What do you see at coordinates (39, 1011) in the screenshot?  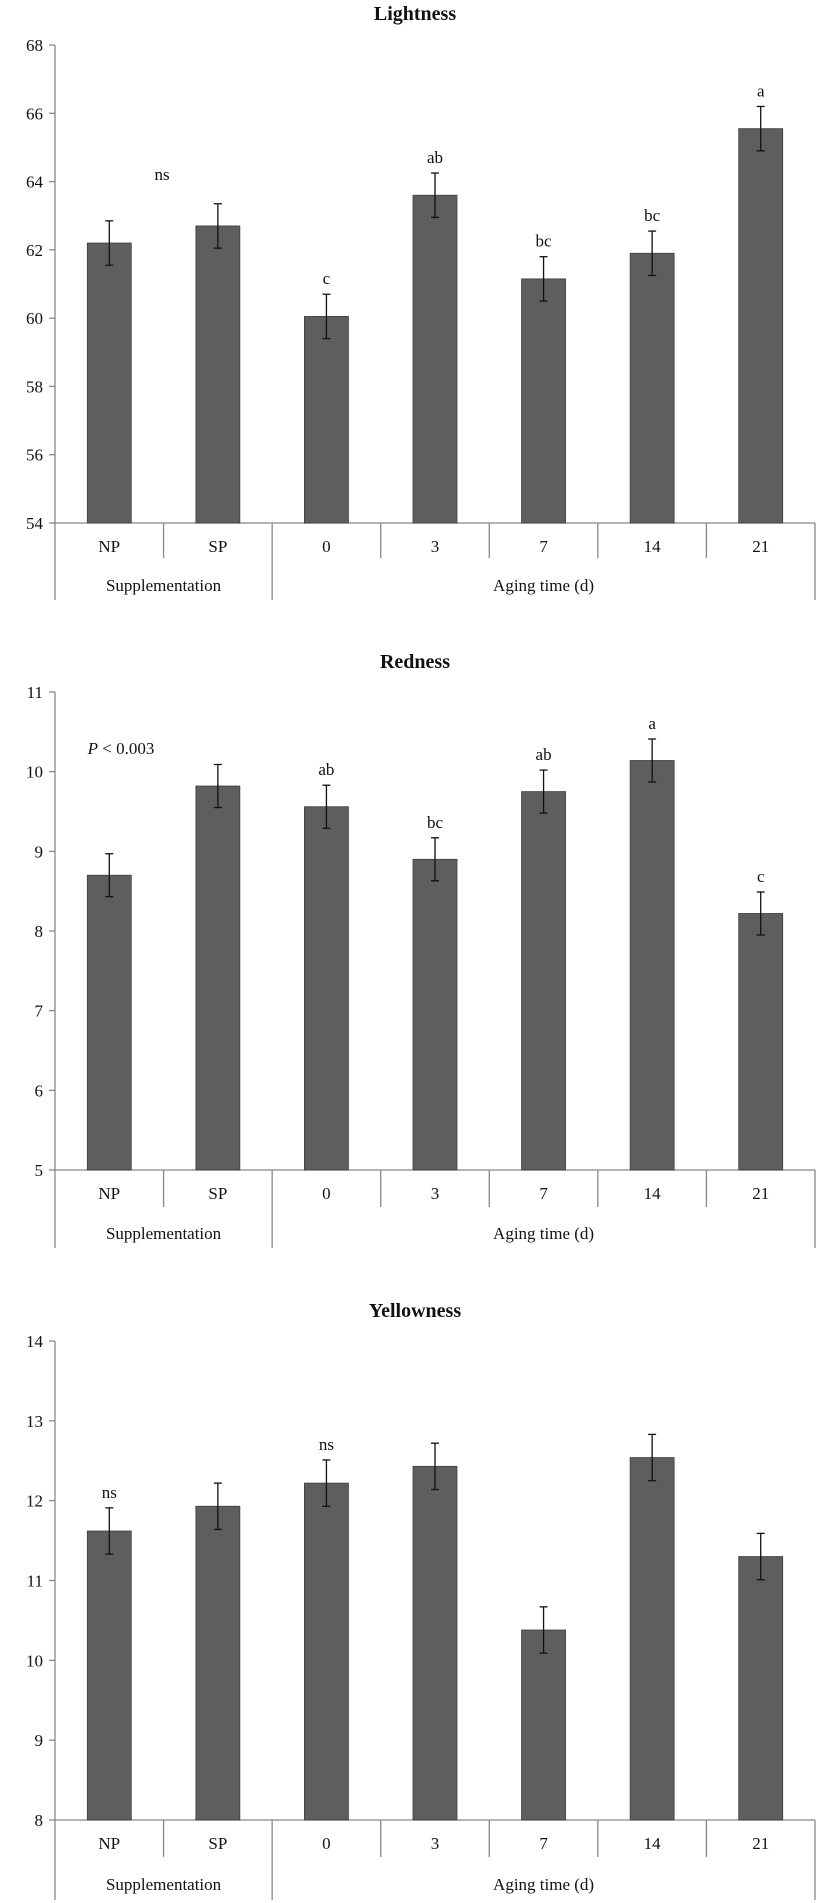 I see `y-tick-label: 7` at bounding box center [39, 1011].